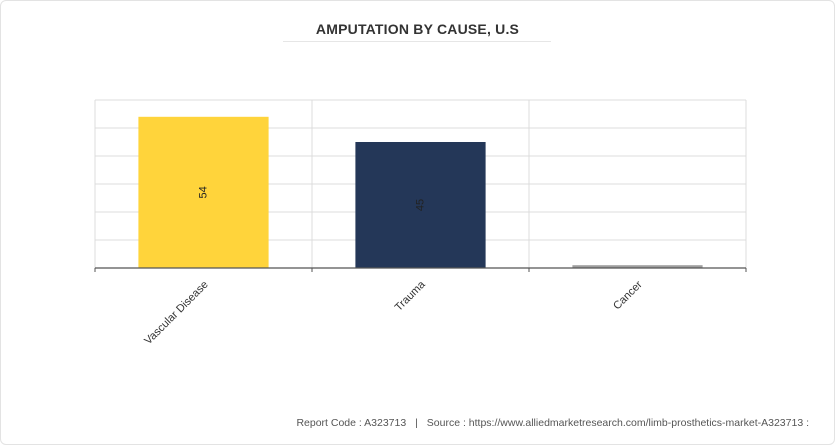  What do you see at coordinates (637, 266) in the screenshot?
I see `bar-cancer` at bounding box center [637, 266].